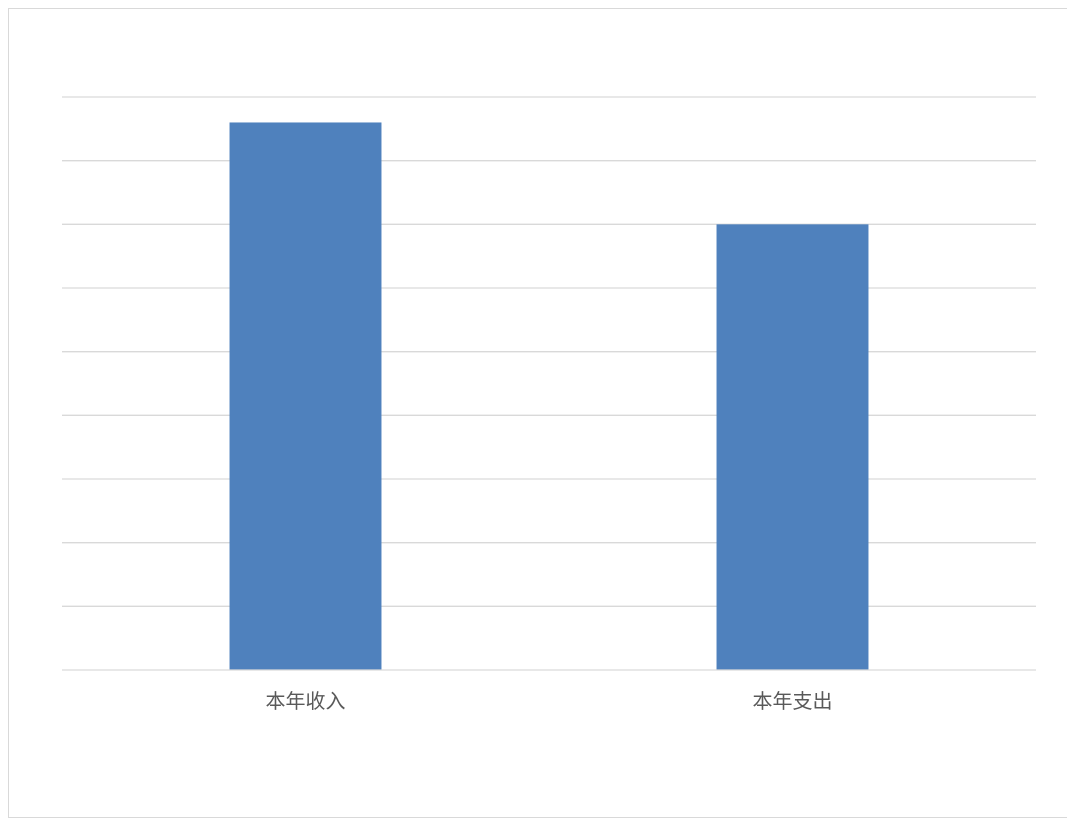  What do you see at coordinates (549, 701) in the screenshot?
I see `category-labels: 本年收入 本年支出` at bounding box center [549, 701].